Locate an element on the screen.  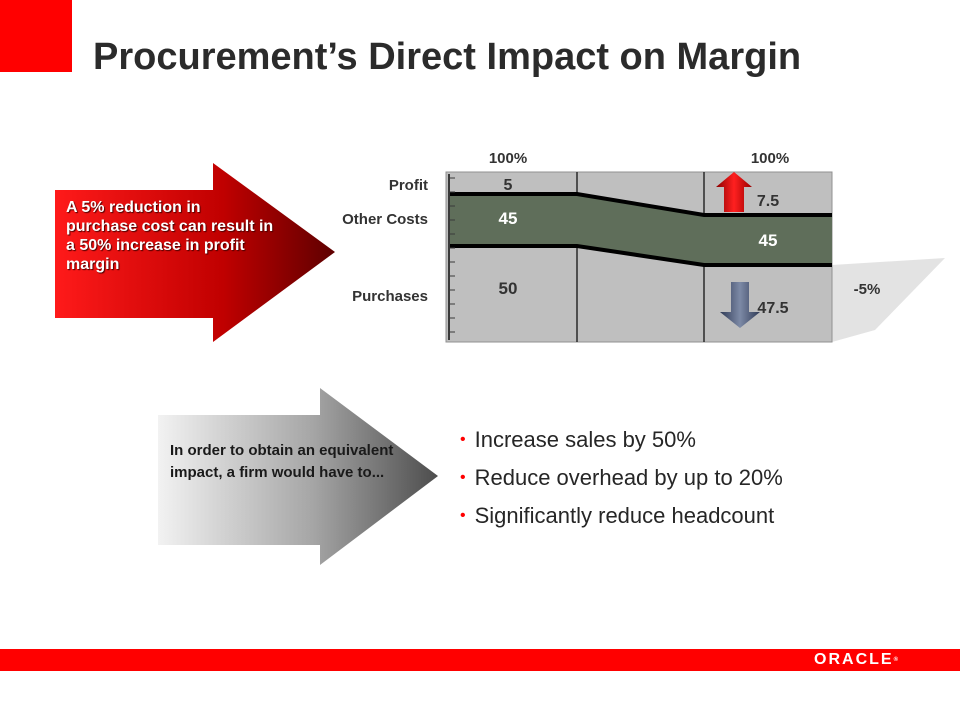
row-label-other-costs: Other Costs is located at coordinates (385, 219).